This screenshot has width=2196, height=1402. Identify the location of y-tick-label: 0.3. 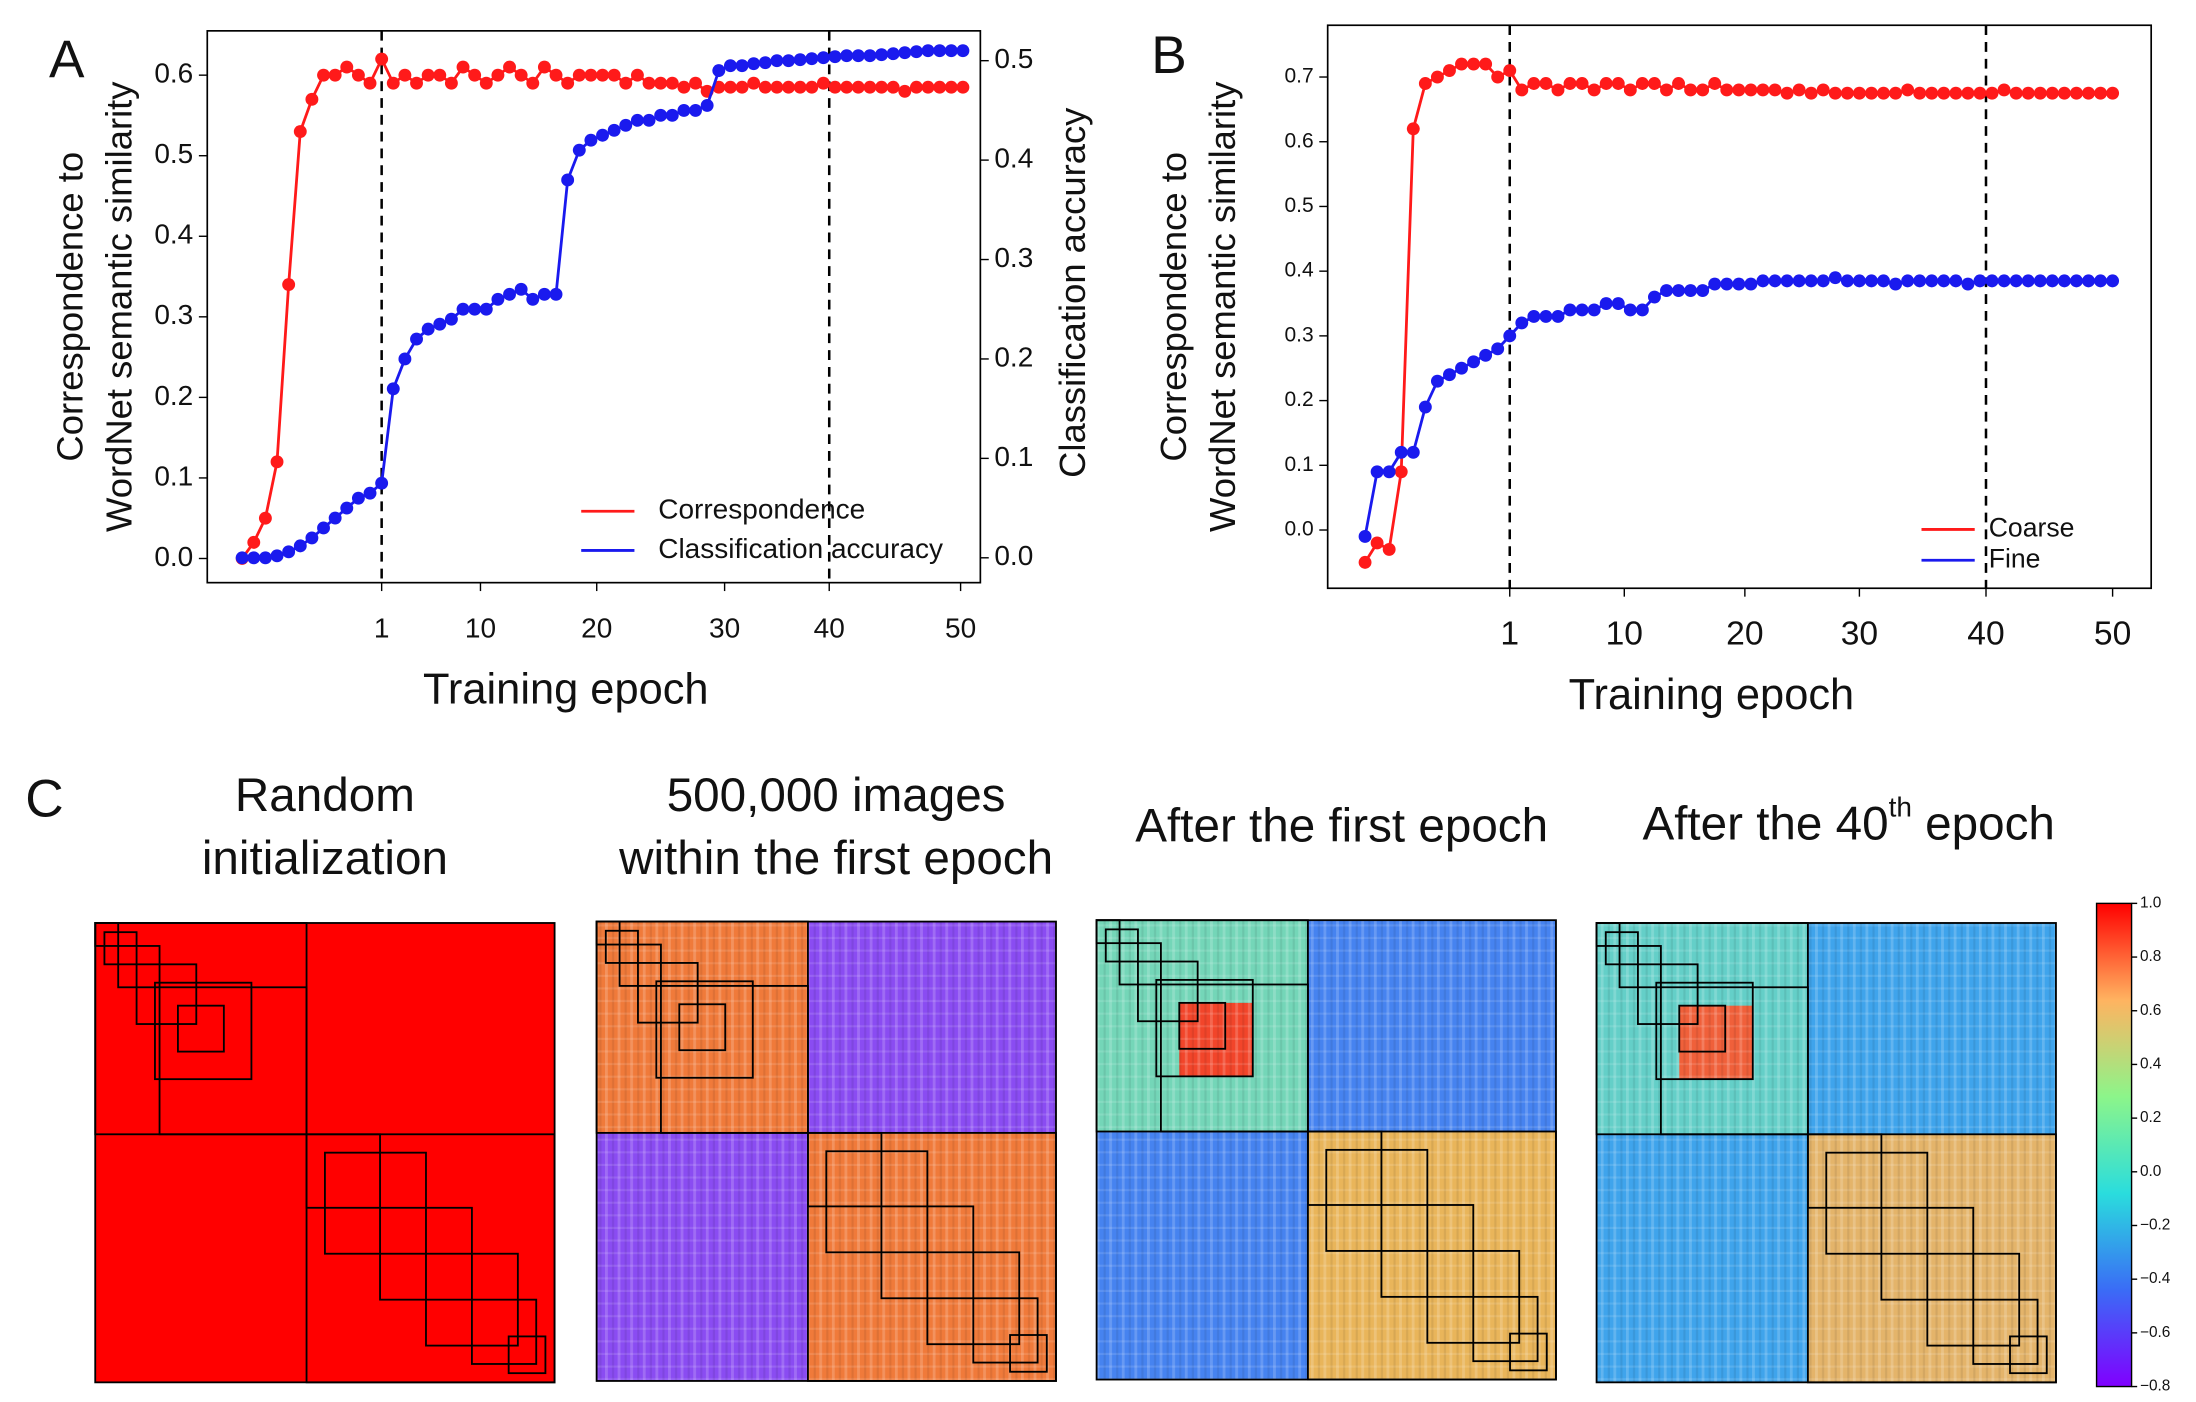
(1298, 334).